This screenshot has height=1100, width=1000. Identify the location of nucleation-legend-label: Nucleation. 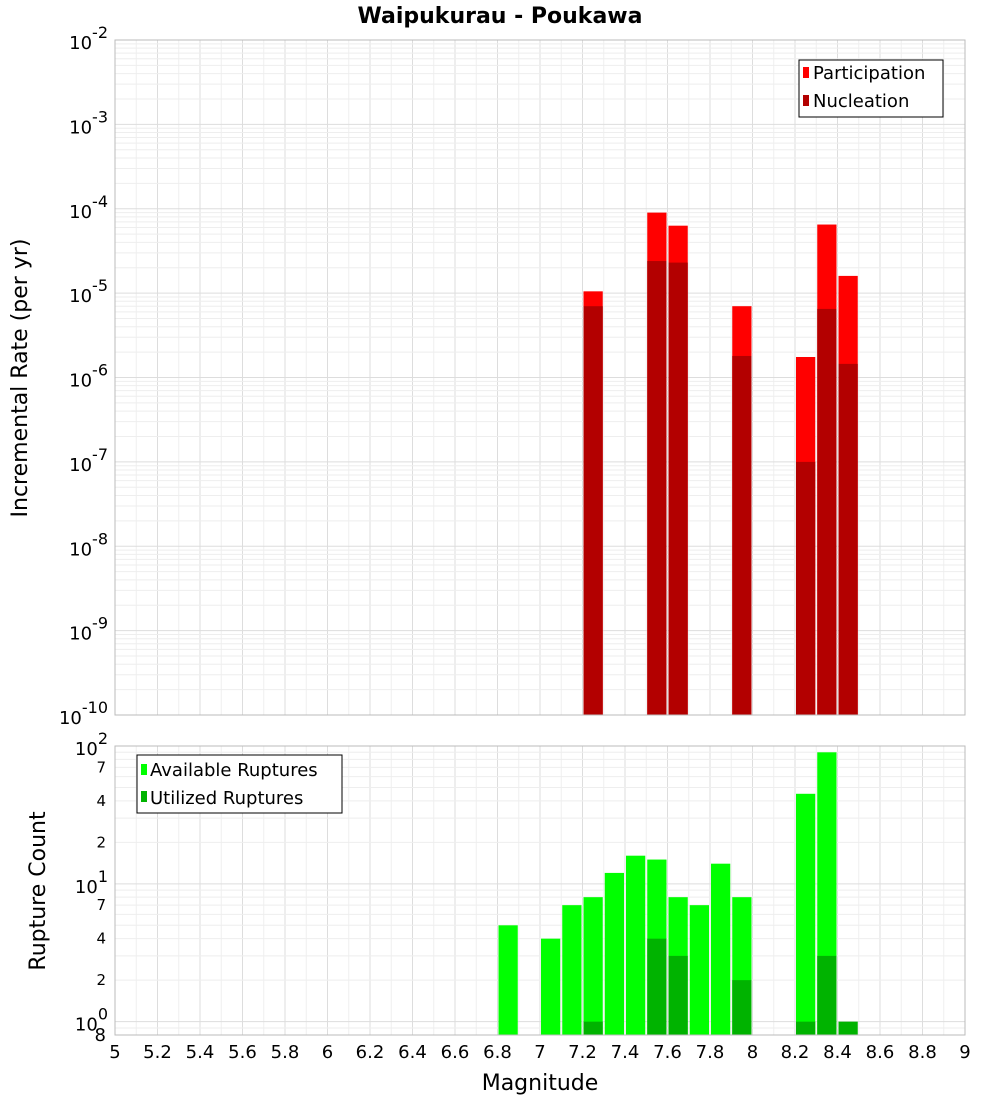
(861, 101).